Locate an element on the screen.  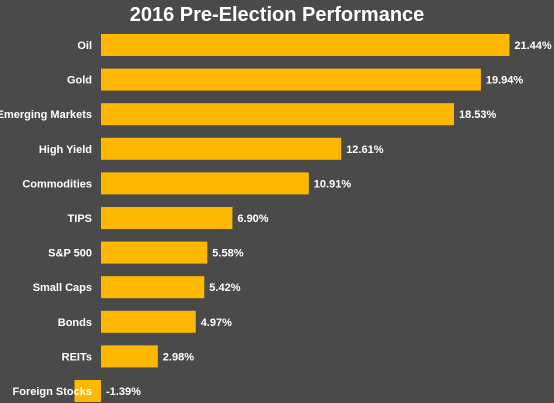
category-label-reits: REITs is located at coordinates (77, 357).